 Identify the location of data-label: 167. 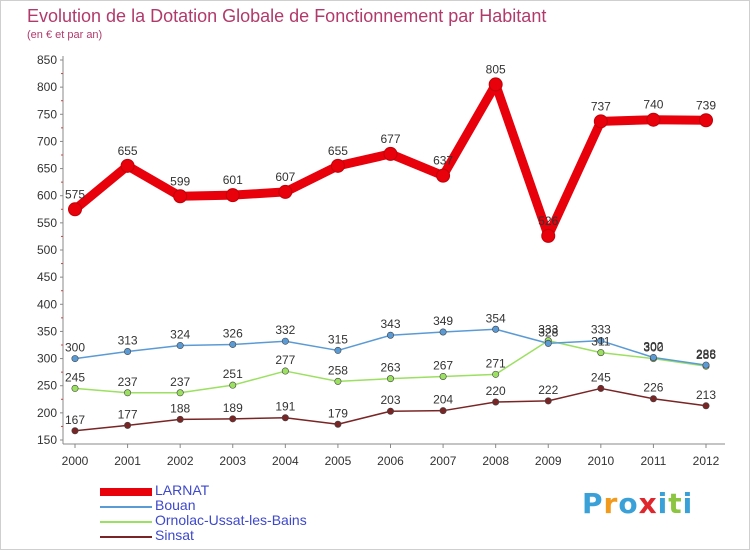
(75, 420).